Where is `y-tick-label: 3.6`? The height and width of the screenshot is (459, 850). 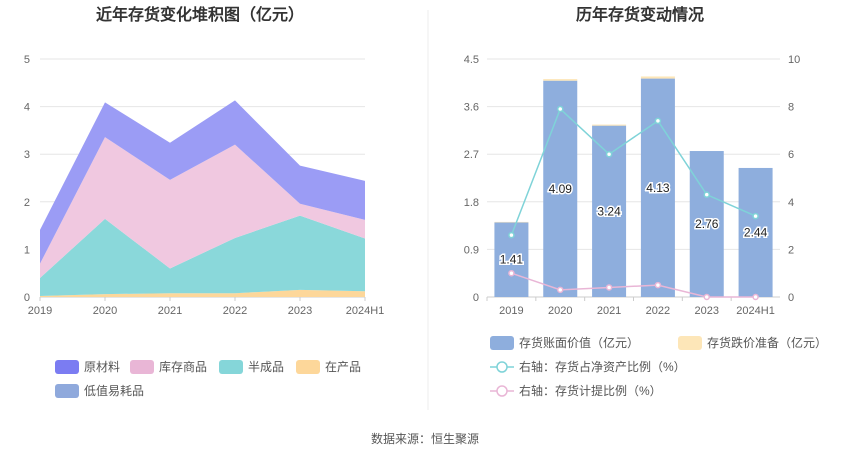
y-tick-label: 3.6 is located at coordinates (471, 108).